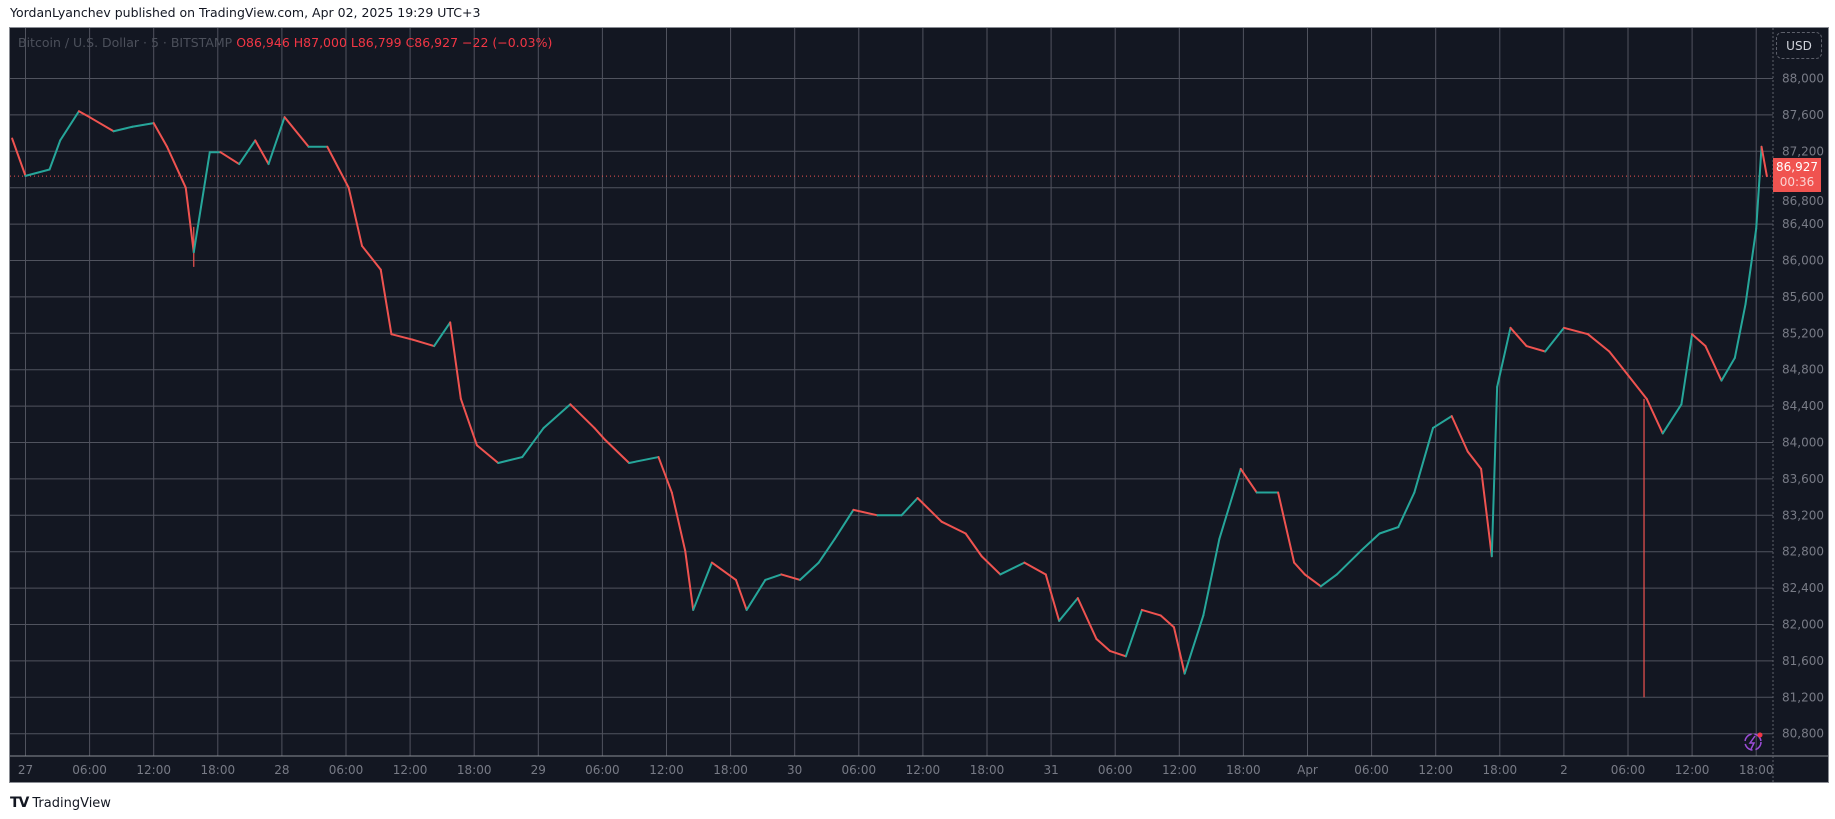 The image size is (1835, 819). I want to click on bar-countdown: 00:36, so click(1797, 182).